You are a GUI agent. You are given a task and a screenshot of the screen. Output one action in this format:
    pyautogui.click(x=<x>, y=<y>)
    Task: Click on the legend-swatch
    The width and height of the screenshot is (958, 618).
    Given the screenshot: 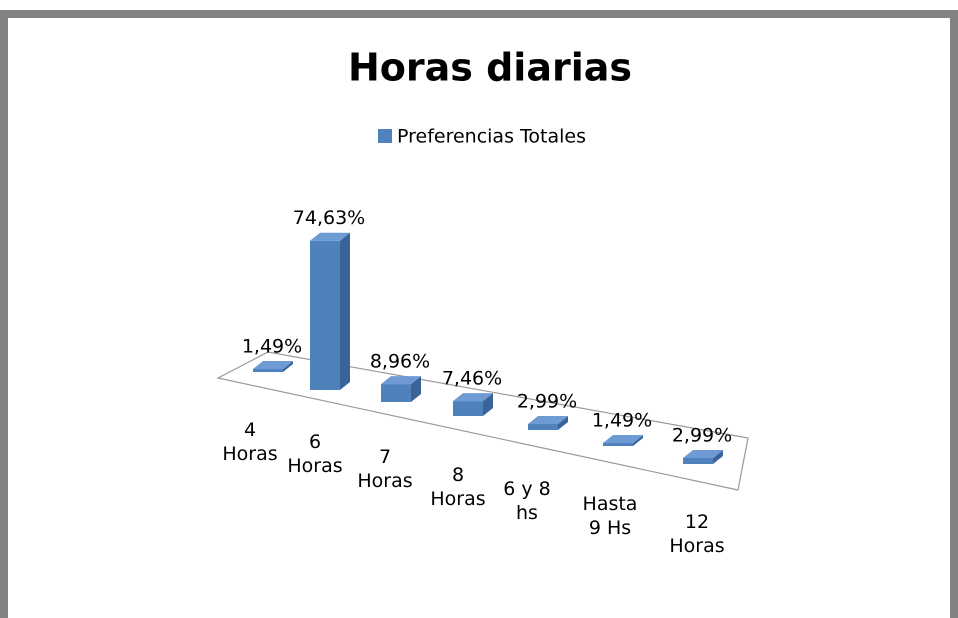 What is the action you would take?
    pyautogui.click(x=385, y=136)
    